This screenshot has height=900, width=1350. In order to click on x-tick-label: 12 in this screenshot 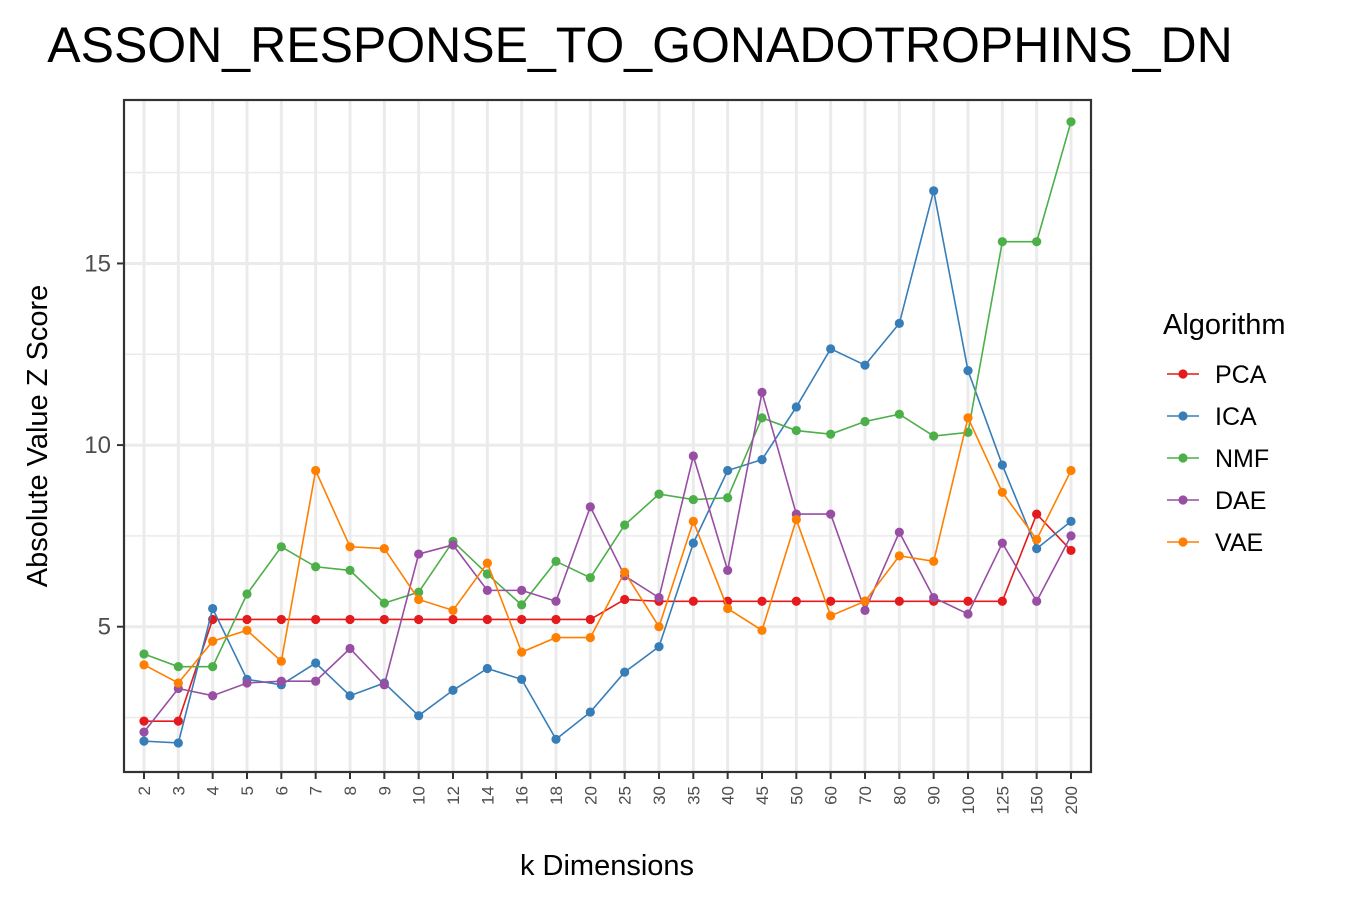, I will do `click(453, 795)`.